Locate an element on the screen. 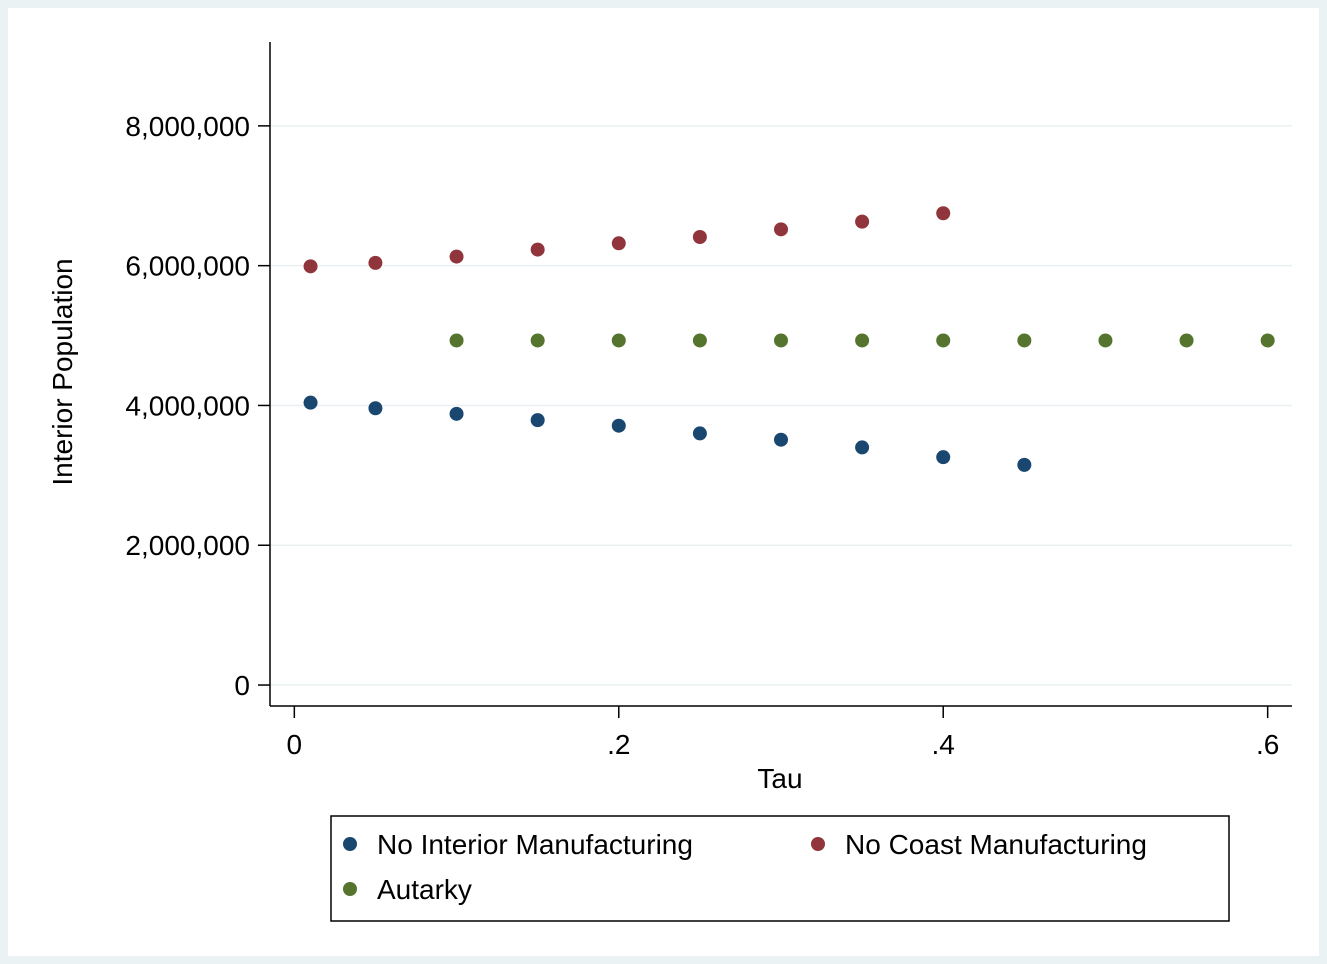 Image resolution: width=1327 pixels, height=964 pixels. x-tick-label: .6 is located at coordinates (1267, 744).